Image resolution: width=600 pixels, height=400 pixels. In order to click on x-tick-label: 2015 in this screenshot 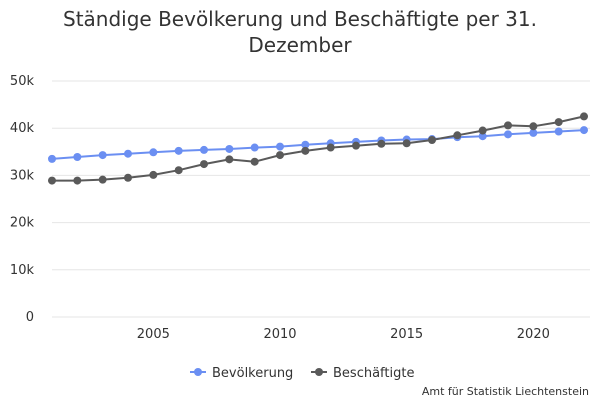, I will do `click(406, 334)`.